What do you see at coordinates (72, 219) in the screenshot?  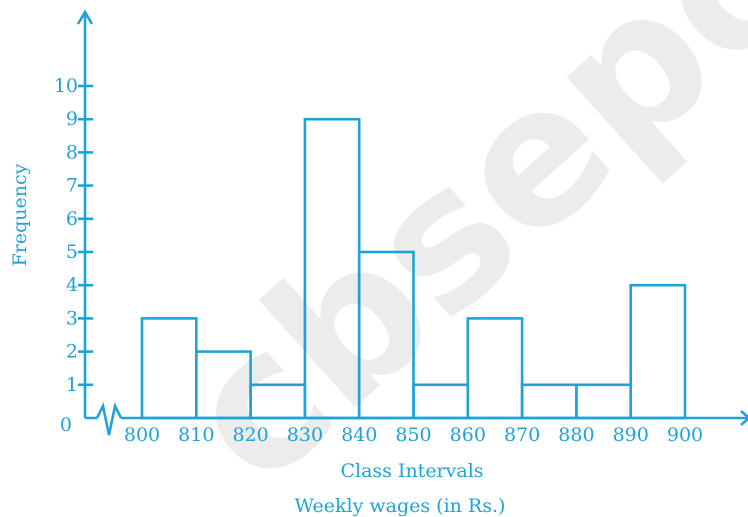 I see `y-tick-label: 6` at bounding box center [72, 219].